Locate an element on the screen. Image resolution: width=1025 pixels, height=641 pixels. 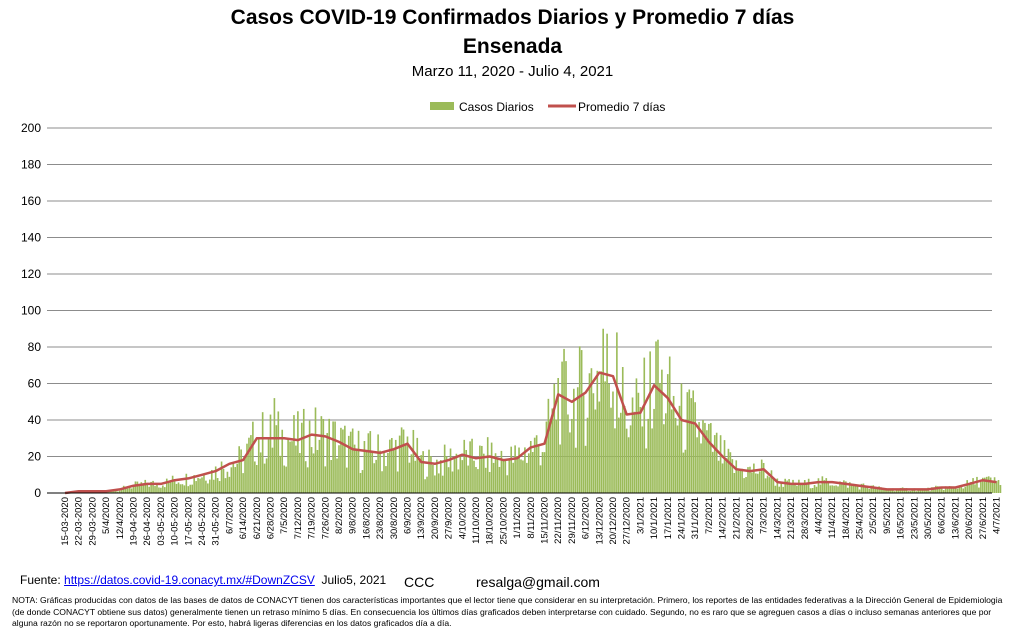
x-tick-label: 15-03-2020 is located at coordinates (65, 521).